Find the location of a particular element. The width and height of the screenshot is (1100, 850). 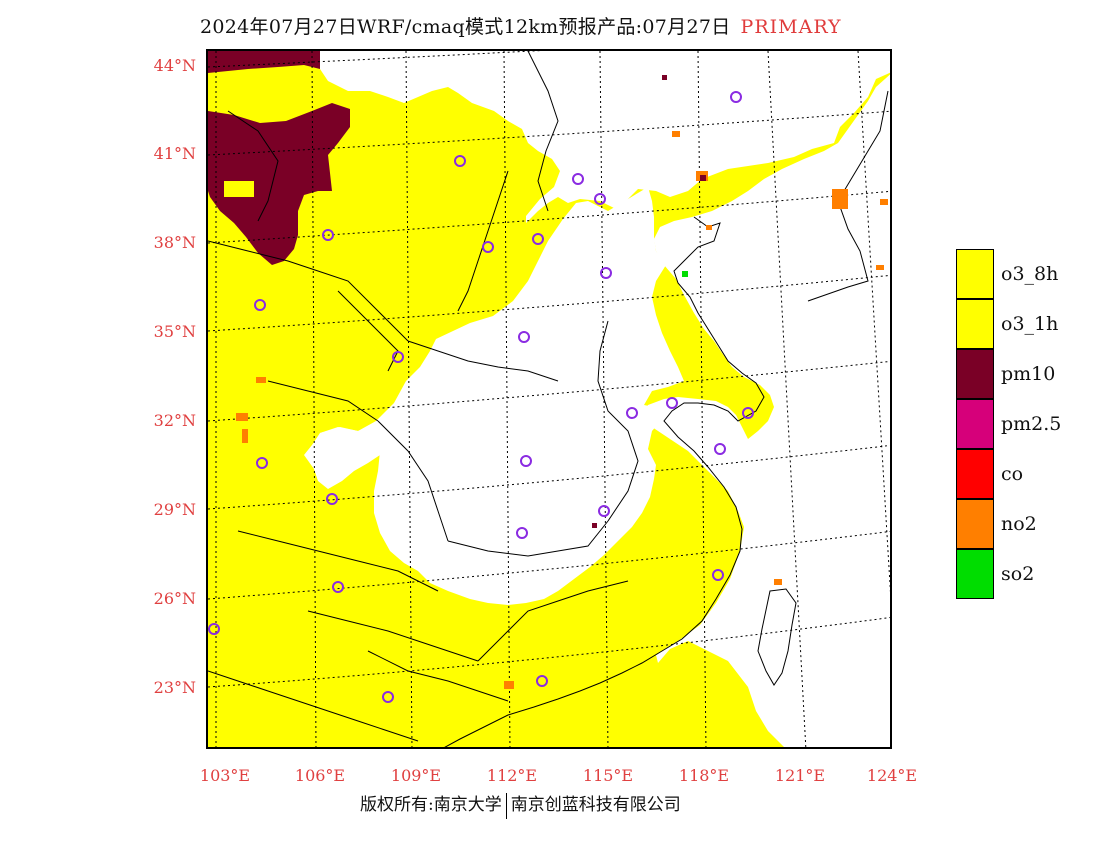

lat-label-44: 44°N is located at coordinates (174, 65).